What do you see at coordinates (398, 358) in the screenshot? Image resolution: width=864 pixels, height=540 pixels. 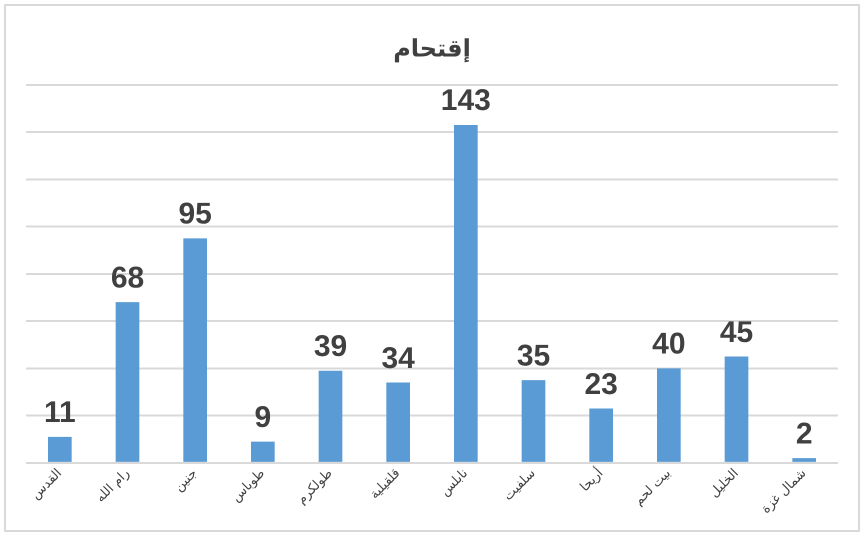 I see `data-label: 34` at bounding box center [398, 358].